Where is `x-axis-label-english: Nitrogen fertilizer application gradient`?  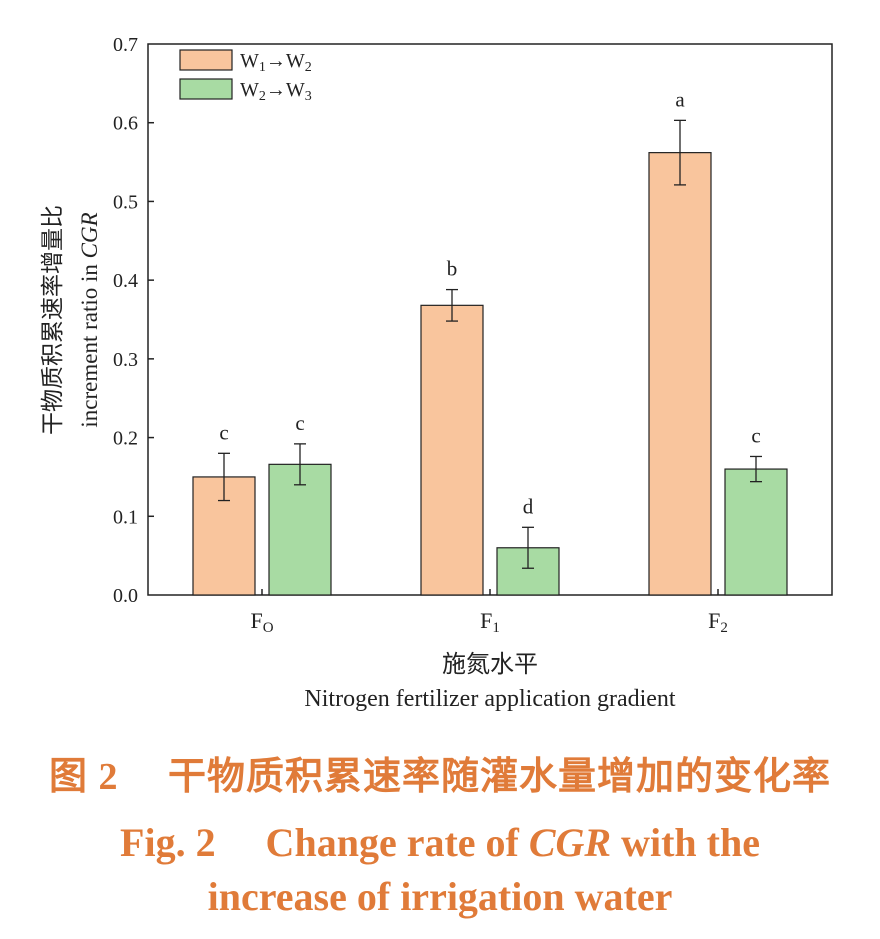 x-axis-label-english: Nitrogen fertilizer application gradient is located at coordinates (490, 699).